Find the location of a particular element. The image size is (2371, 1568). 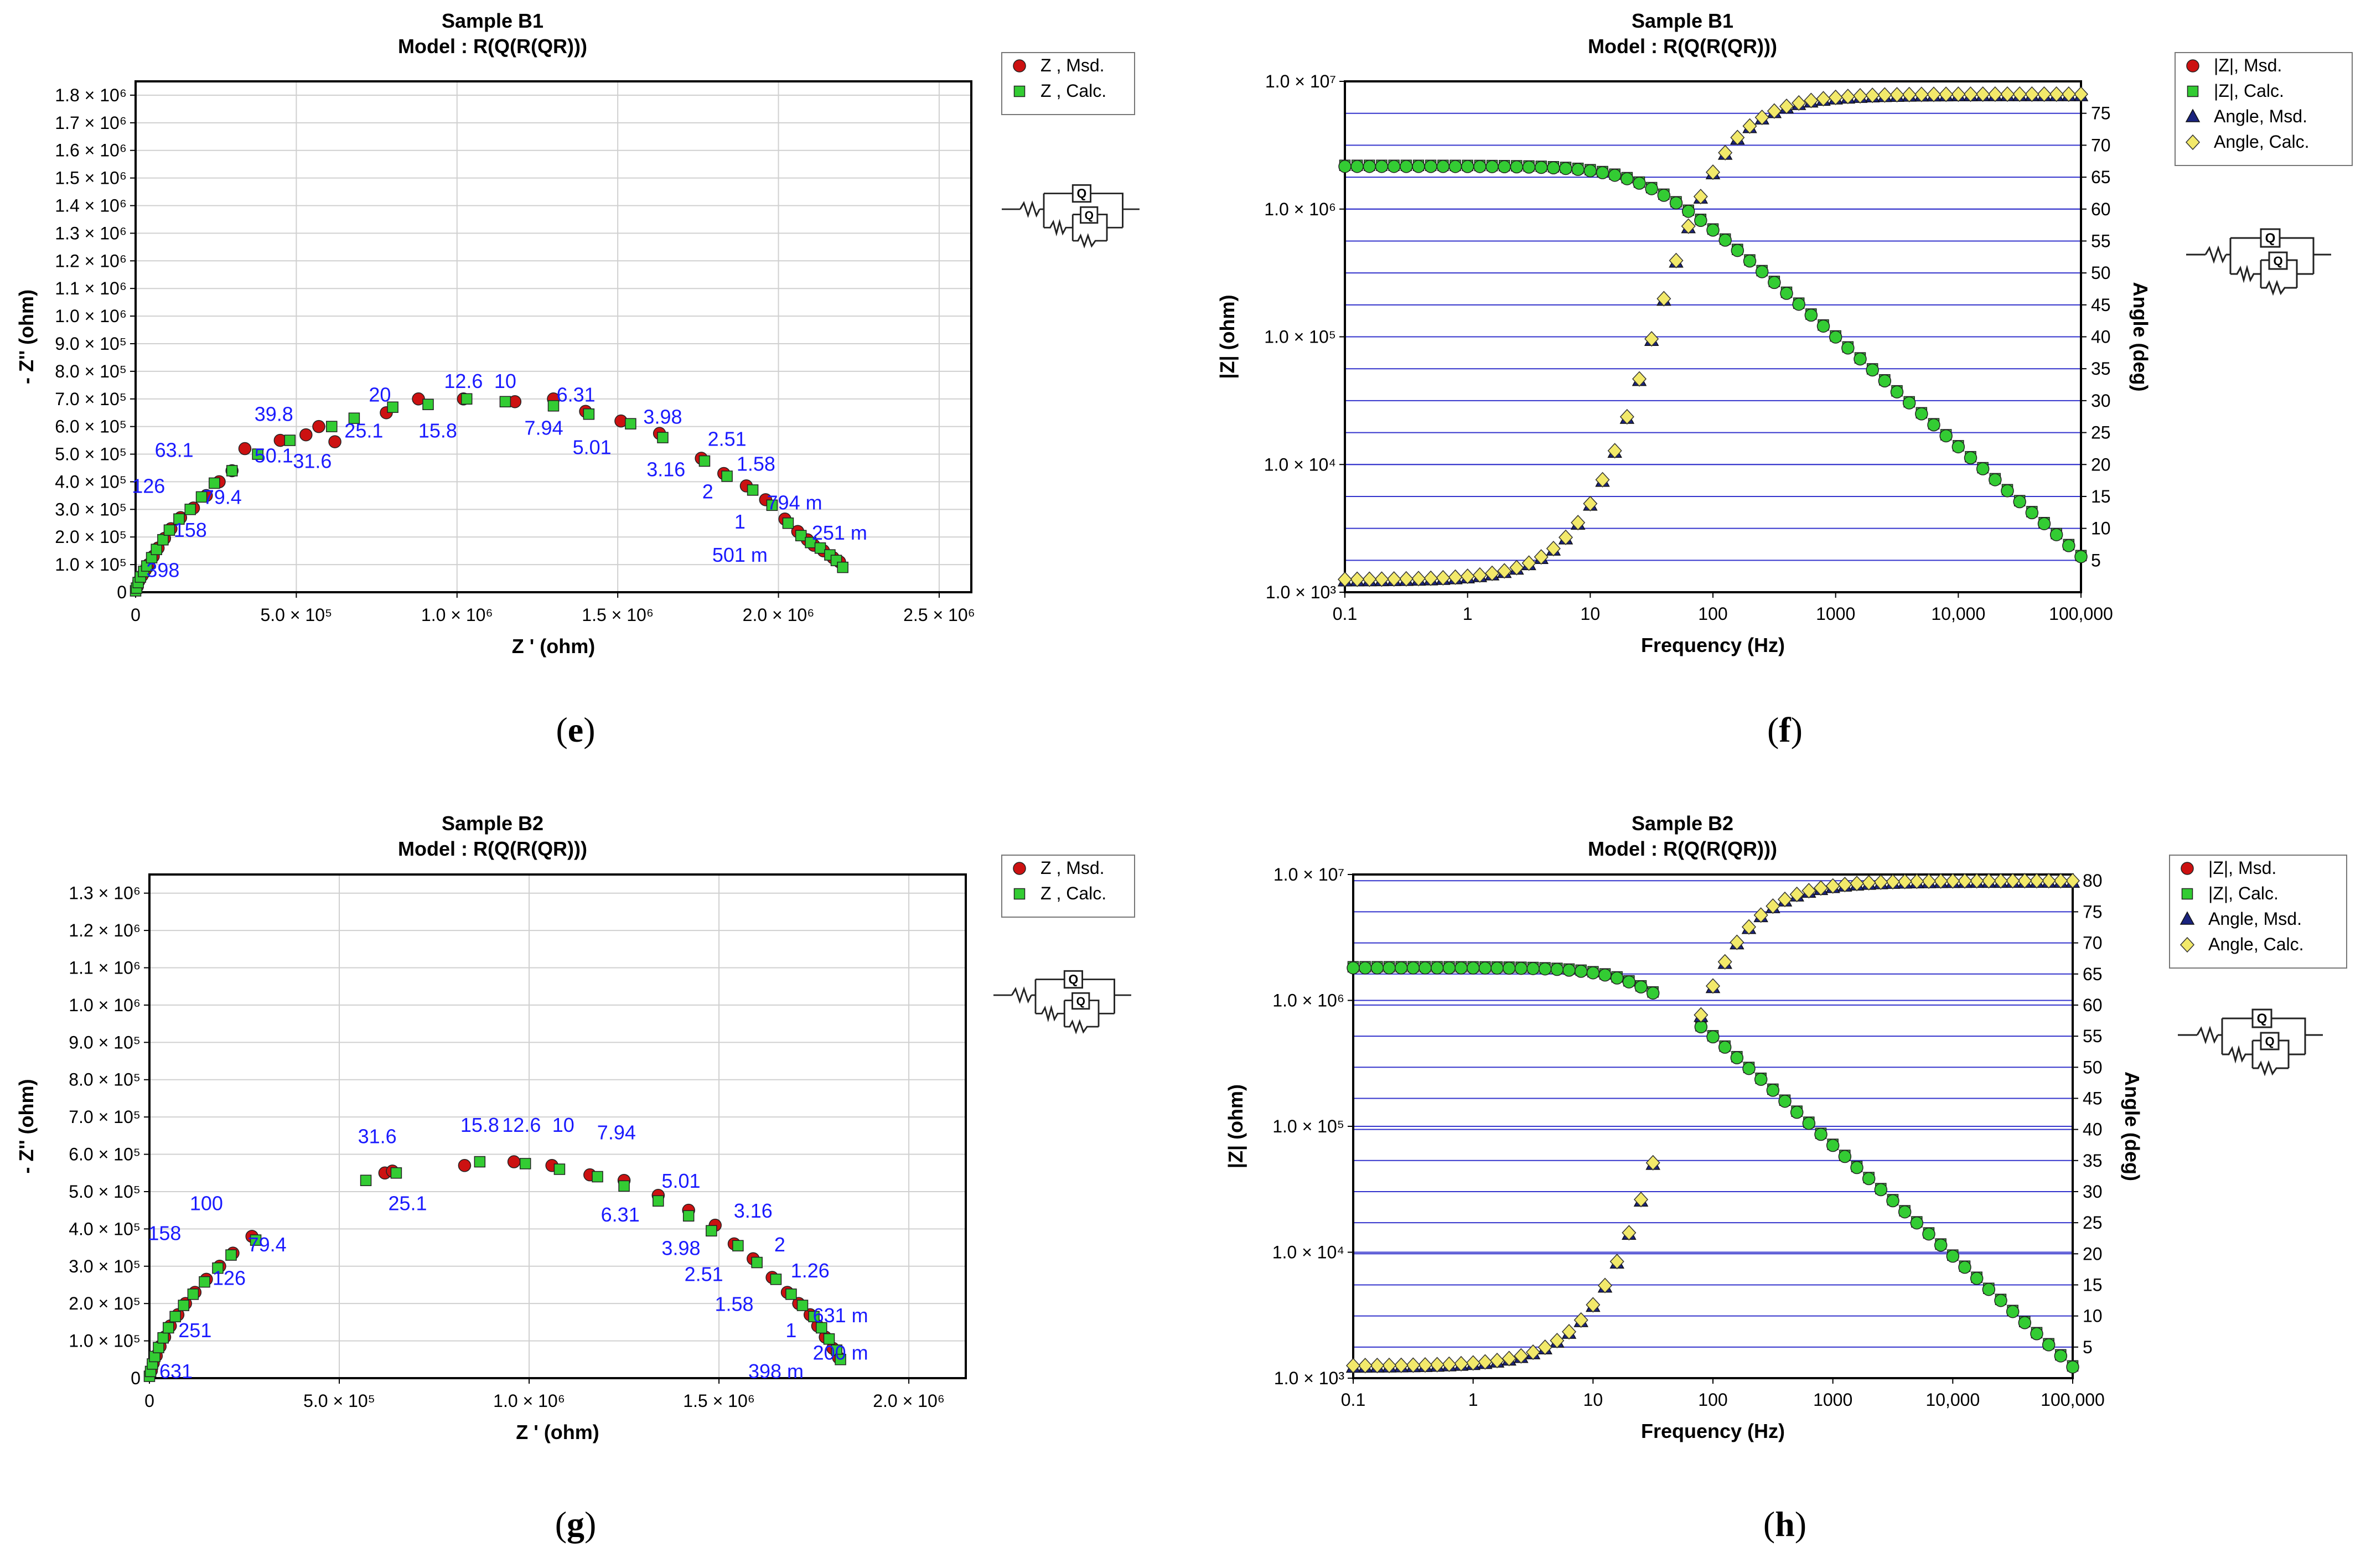

y-tick-label: 9.0 × 10⁵ is located at coordinates (105, 1042).